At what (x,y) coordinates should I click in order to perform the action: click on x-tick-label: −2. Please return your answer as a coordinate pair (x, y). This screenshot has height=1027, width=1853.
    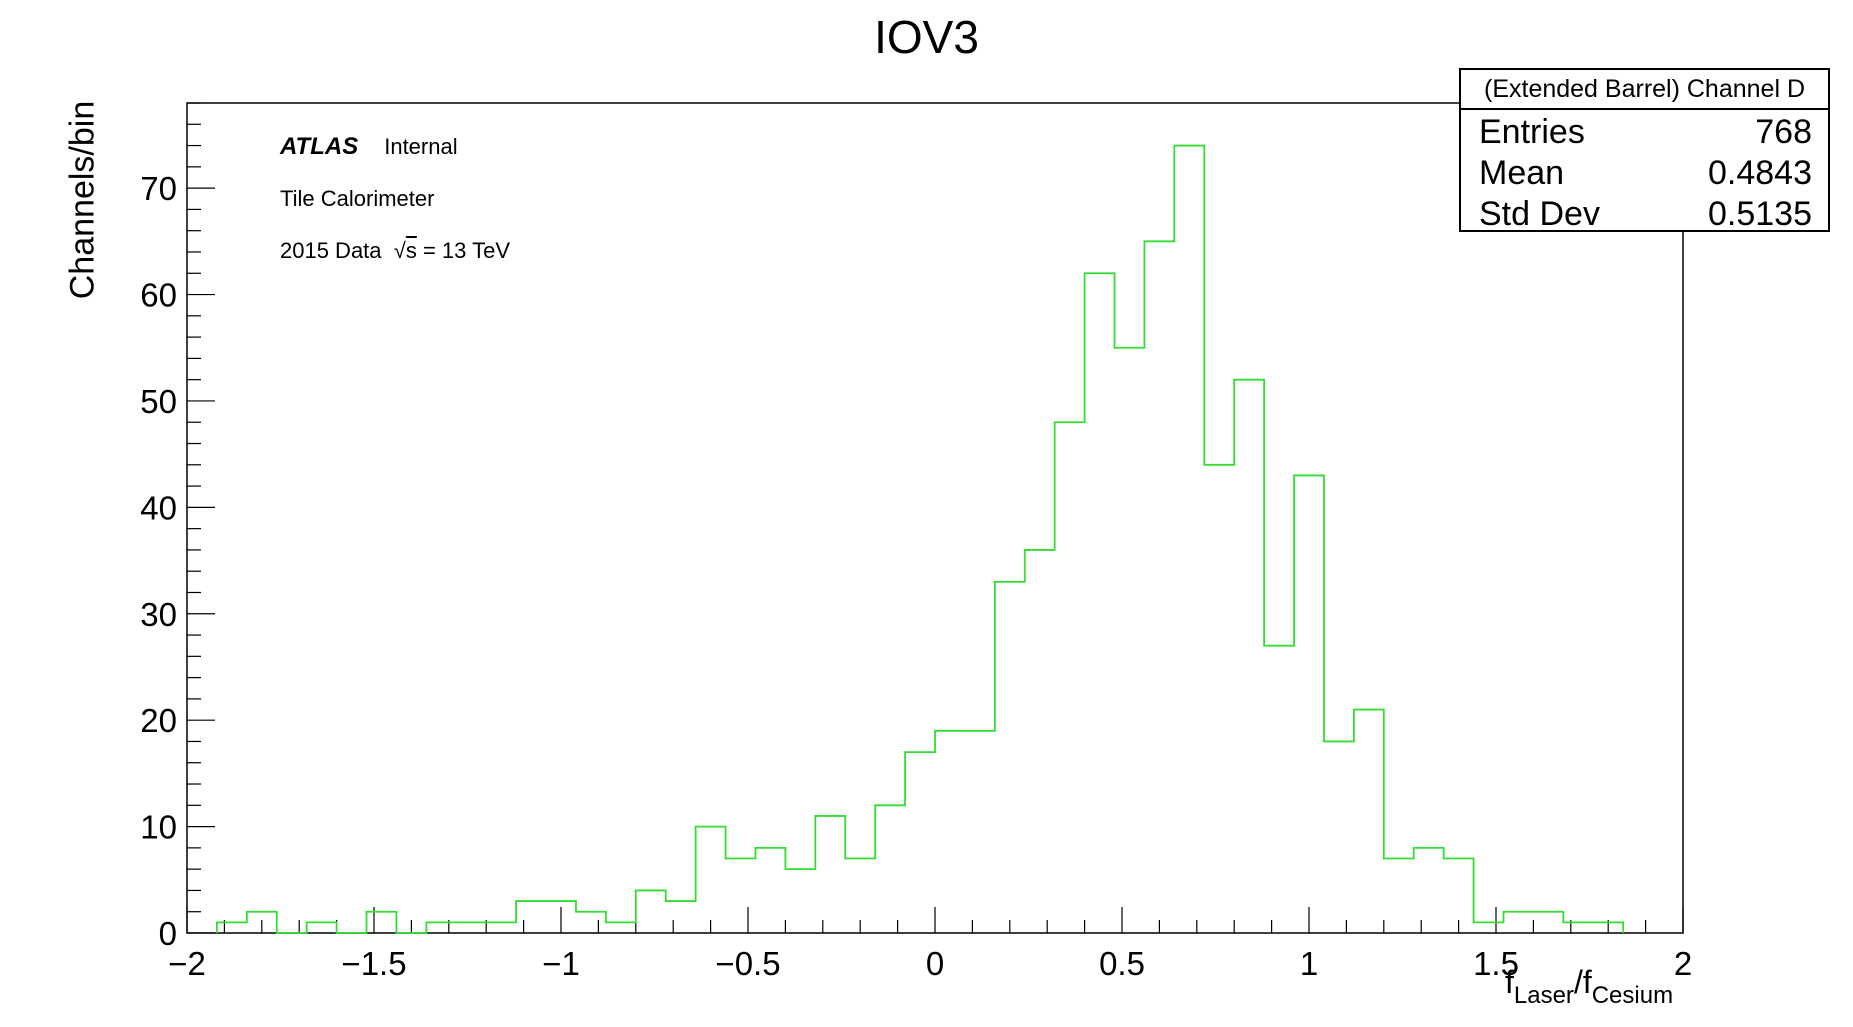
    Looking at the image, I should click on (187, 963).